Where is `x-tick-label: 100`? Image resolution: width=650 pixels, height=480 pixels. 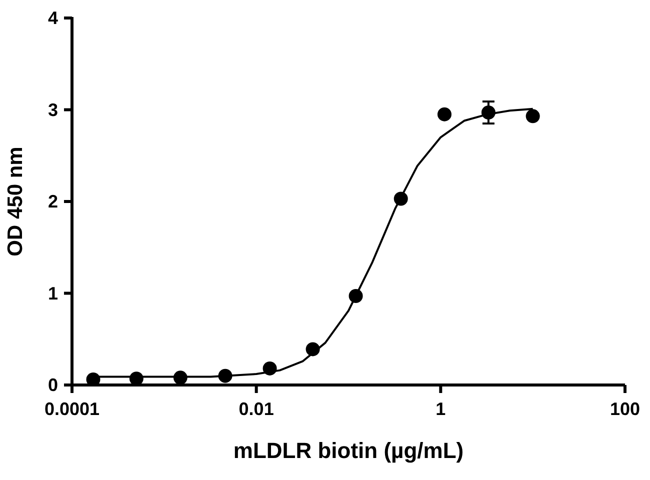
x-tick-label: 100 is located at coordinates (625, 409).